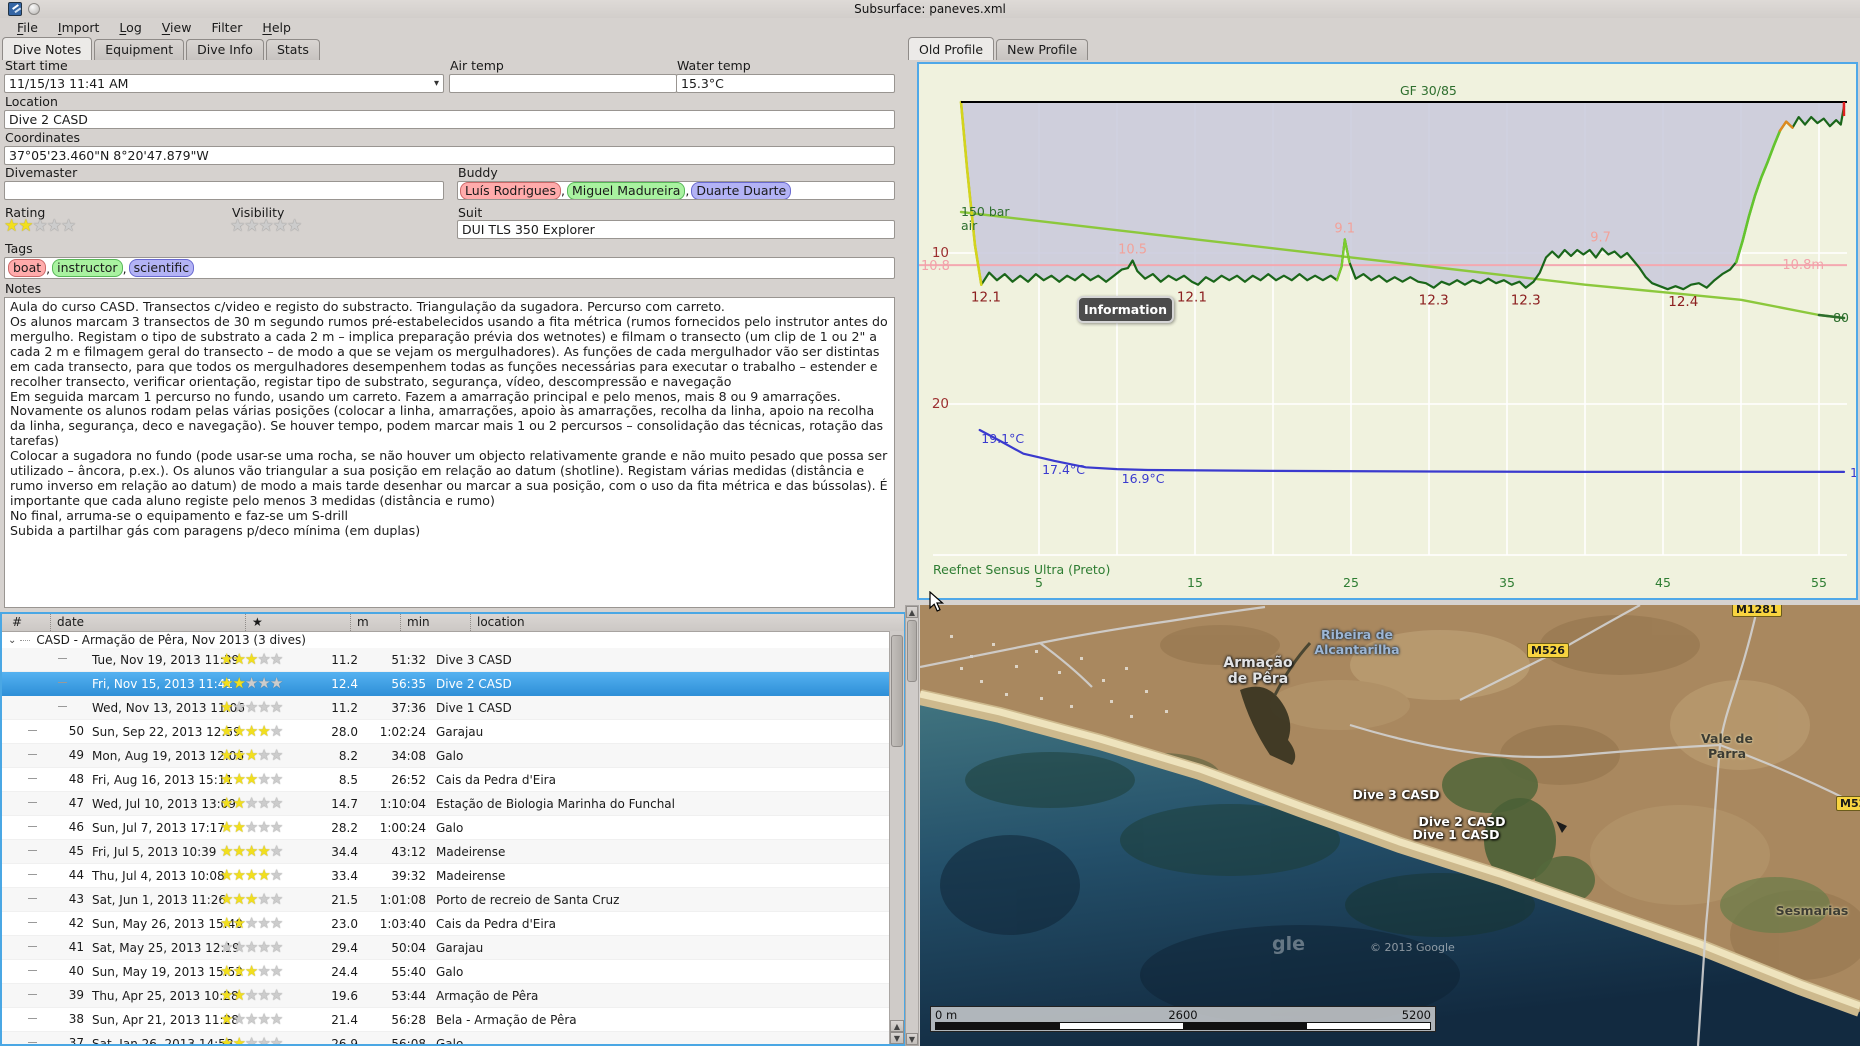 The image size is (1860, 1046). What do you see at coordinates (1183, 1015) in the screenshot?
I see `scale-mid: 2600` at bounding box center [1183, 1015].